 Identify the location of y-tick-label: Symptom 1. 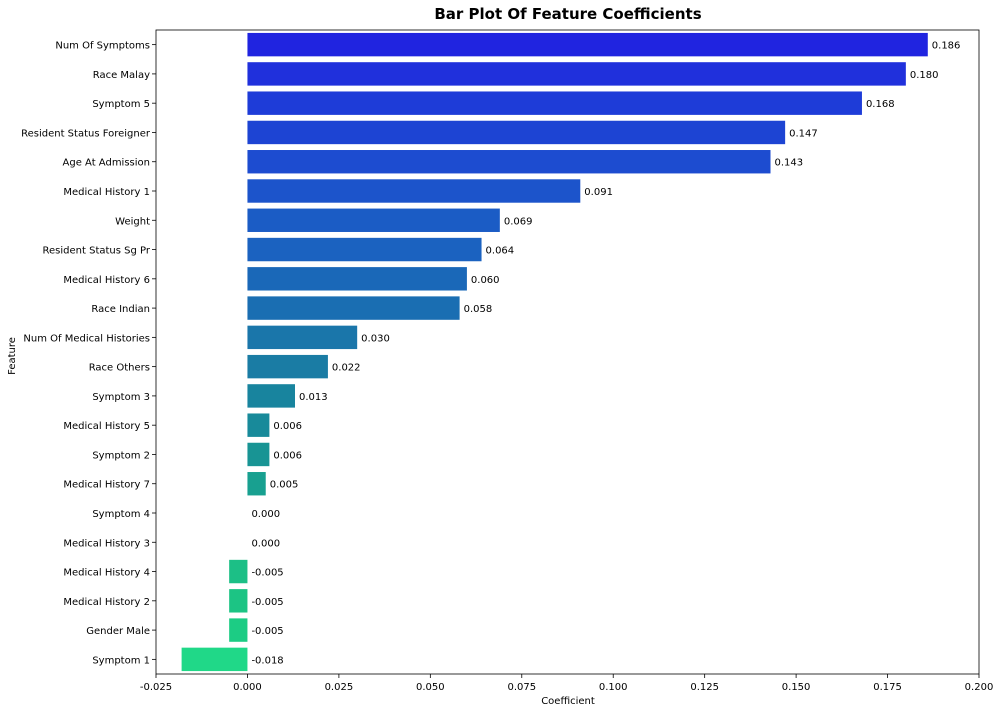
(121, 660).